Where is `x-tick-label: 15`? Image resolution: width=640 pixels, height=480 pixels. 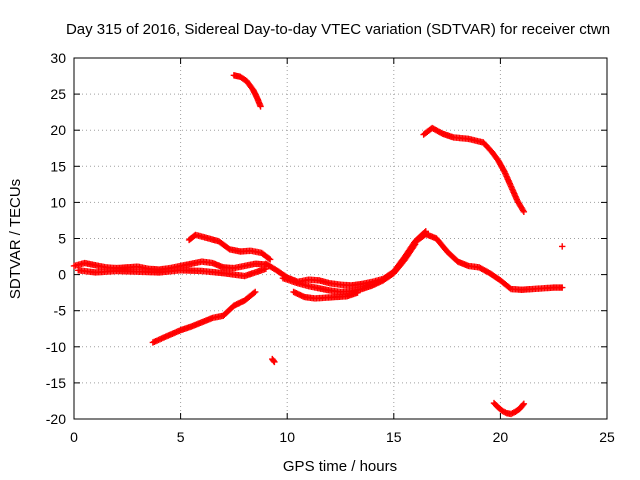 x-tick-label: 15 is located at coordinates (394, 437).